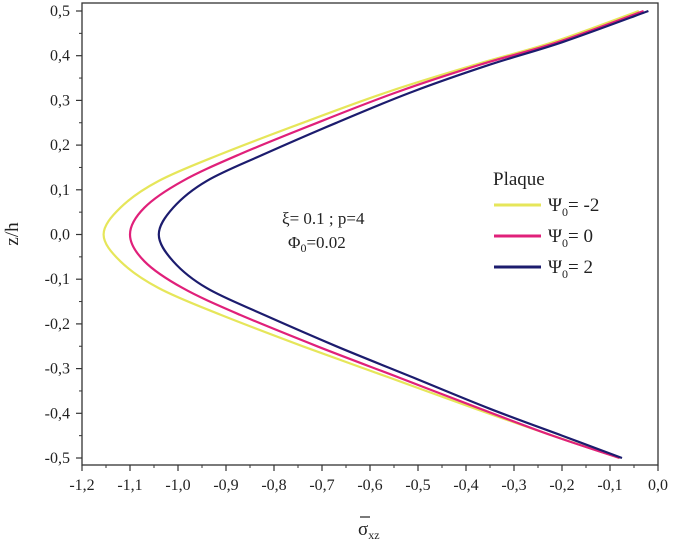  I want to click on annotation-line-2-sub: 0, so click(303, 248).